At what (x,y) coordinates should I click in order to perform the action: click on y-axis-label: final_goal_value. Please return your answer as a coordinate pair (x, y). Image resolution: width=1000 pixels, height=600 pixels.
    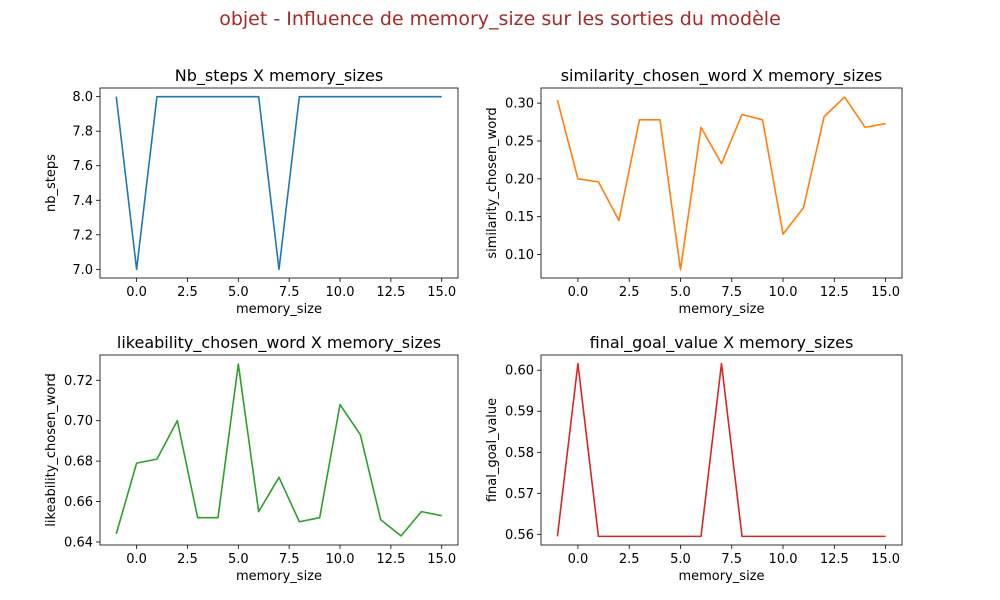
    Looking at the image, I should click on (492, 450).